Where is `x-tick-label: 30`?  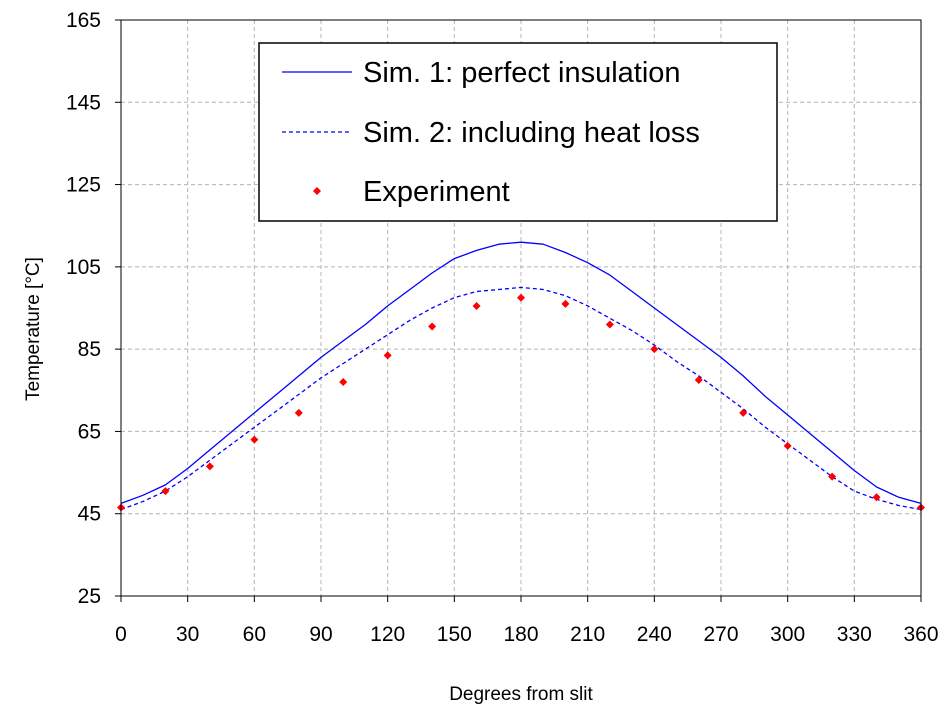
x-tick-label: 30 is located at coordinates (187, 634).